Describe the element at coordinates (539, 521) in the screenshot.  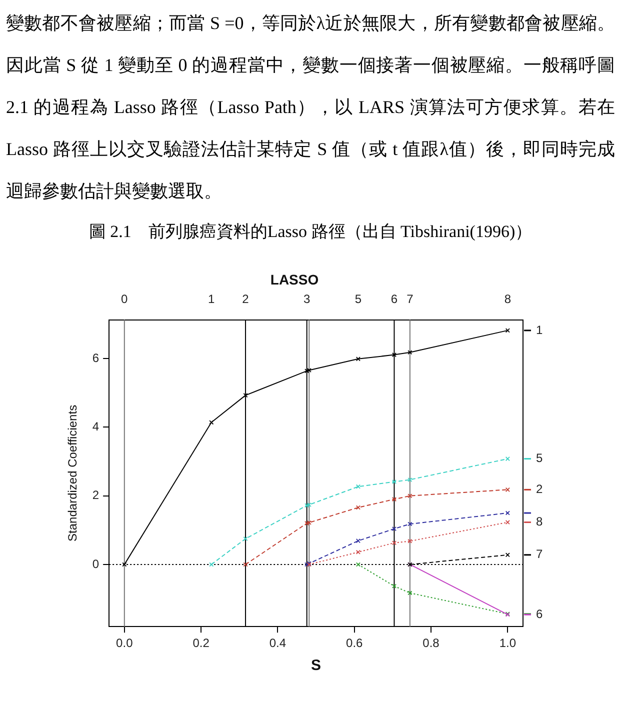
I see `legend-label: 8` at that location.